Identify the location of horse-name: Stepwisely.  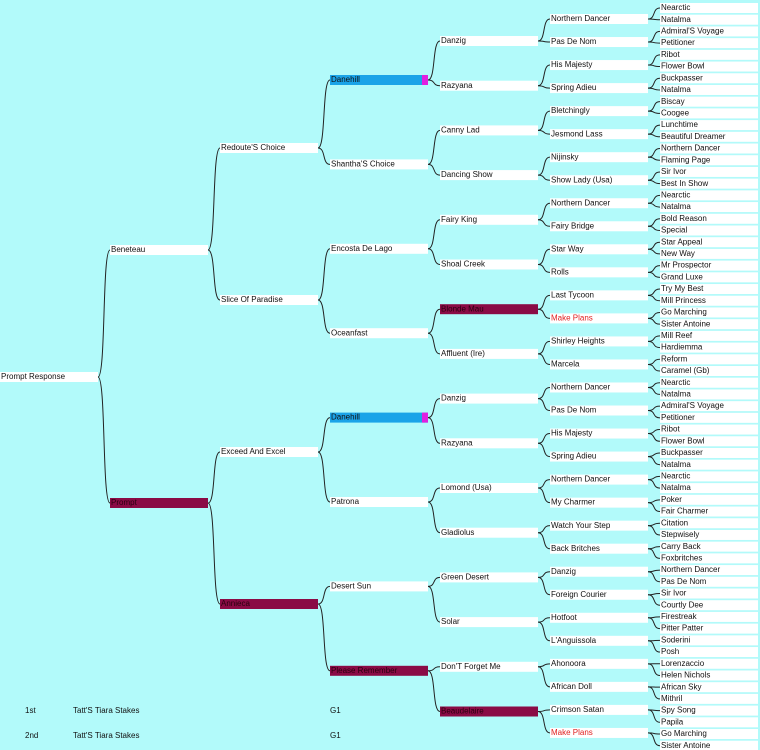
(680, 534).